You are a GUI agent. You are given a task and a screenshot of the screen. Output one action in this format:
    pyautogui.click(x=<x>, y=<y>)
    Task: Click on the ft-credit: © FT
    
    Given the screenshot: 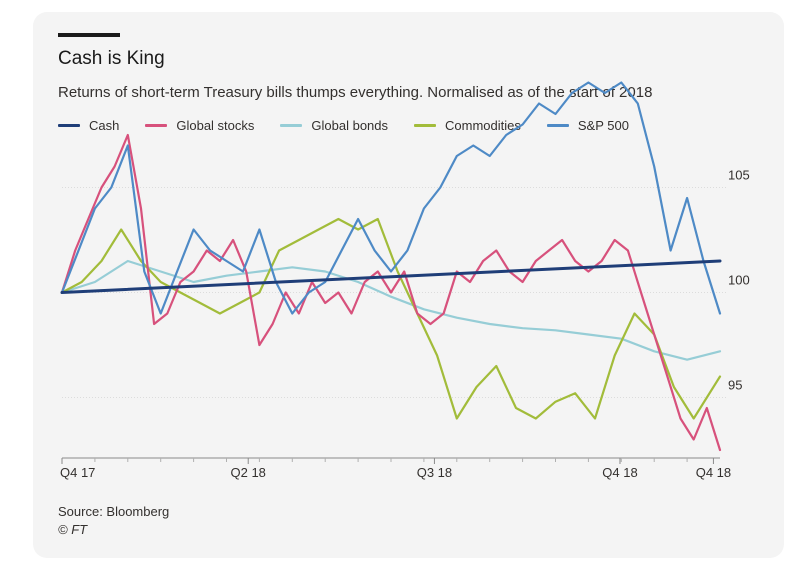 What is the action you would take?
    pyautogui.click(x=73, y=529)
    